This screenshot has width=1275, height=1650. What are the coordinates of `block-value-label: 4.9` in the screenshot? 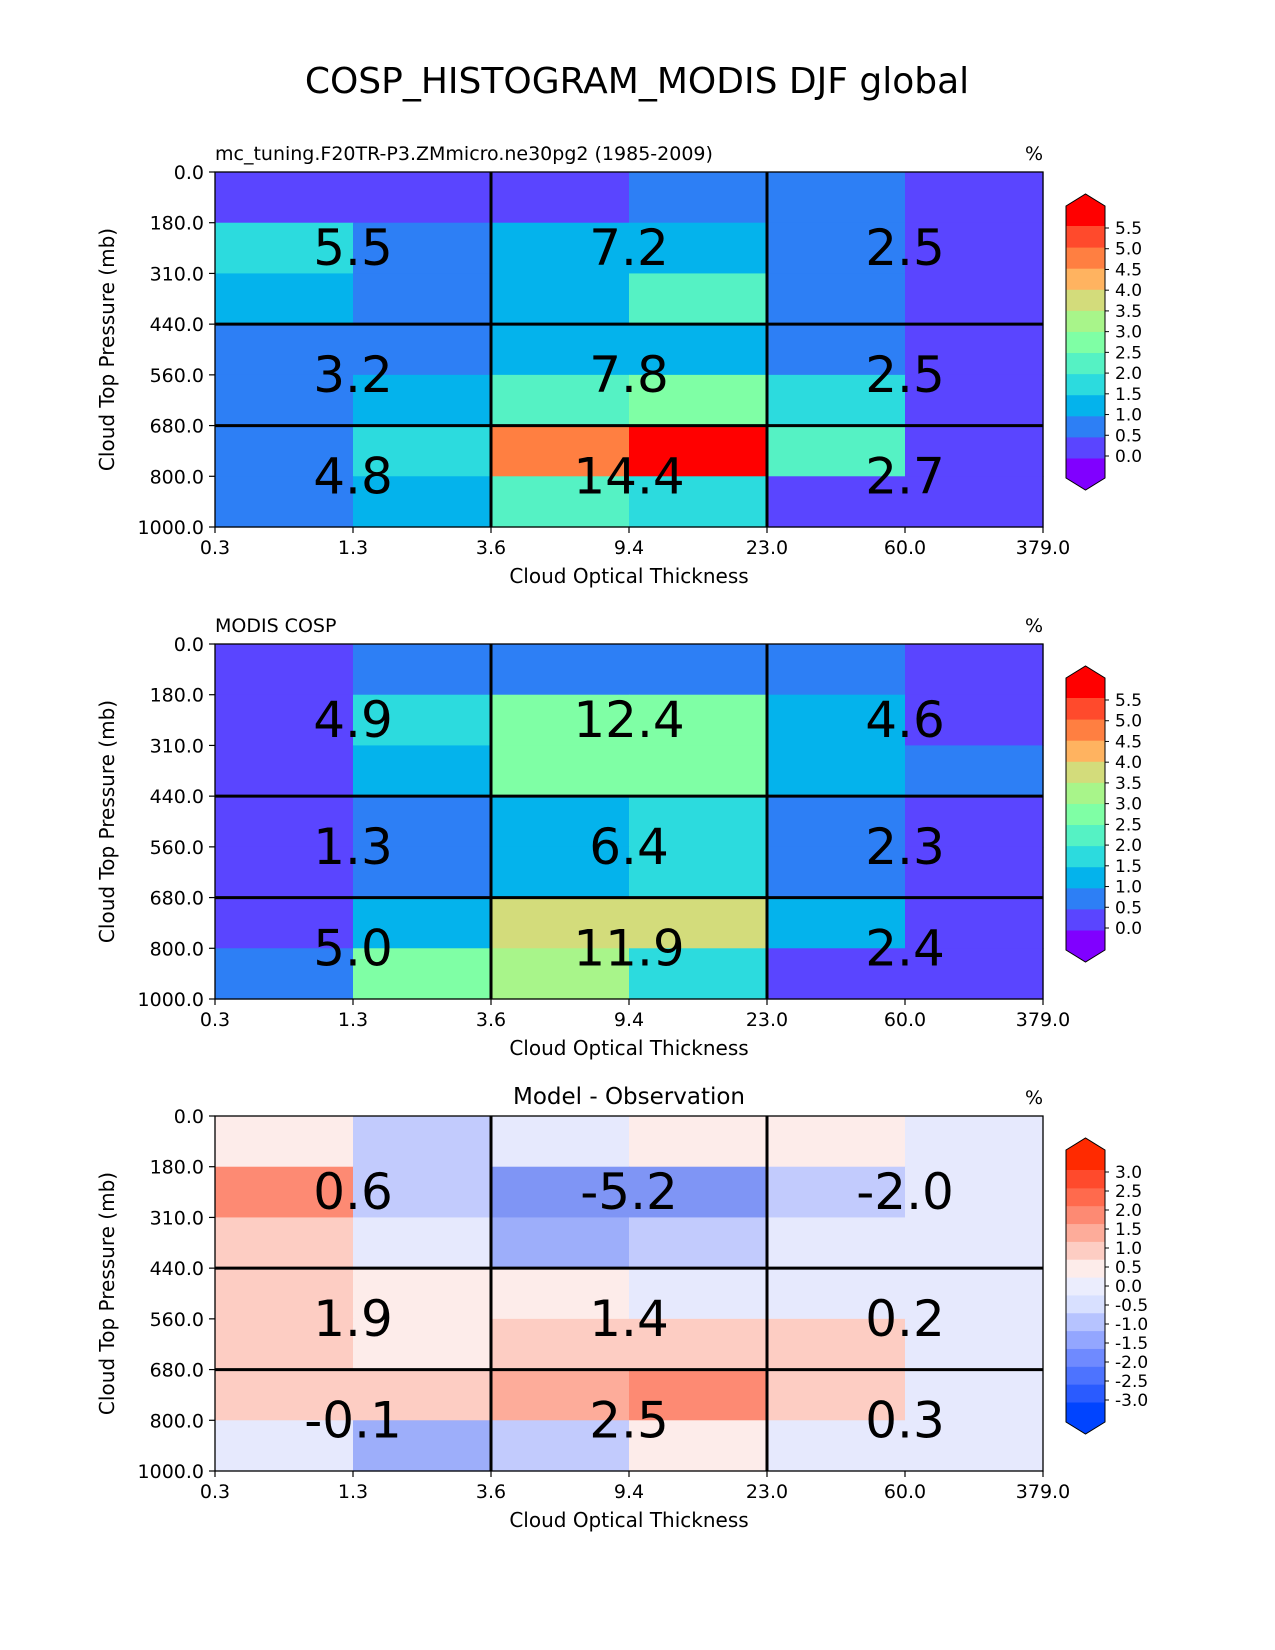 It's located at (353, 720).